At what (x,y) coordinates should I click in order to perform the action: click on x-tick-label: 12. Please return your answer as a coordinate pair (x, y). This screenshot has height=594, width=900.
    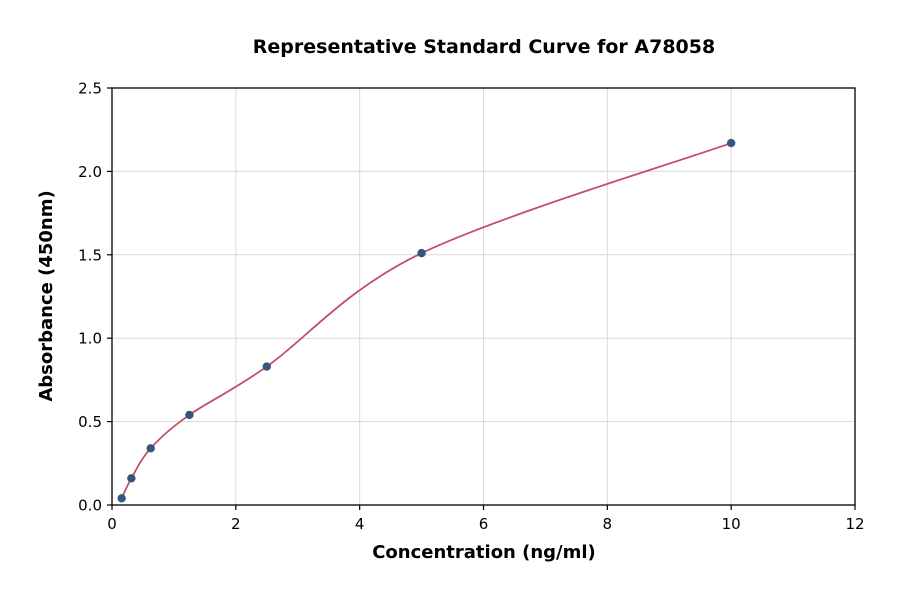
    Looking at the image, I should click on (854, 524).